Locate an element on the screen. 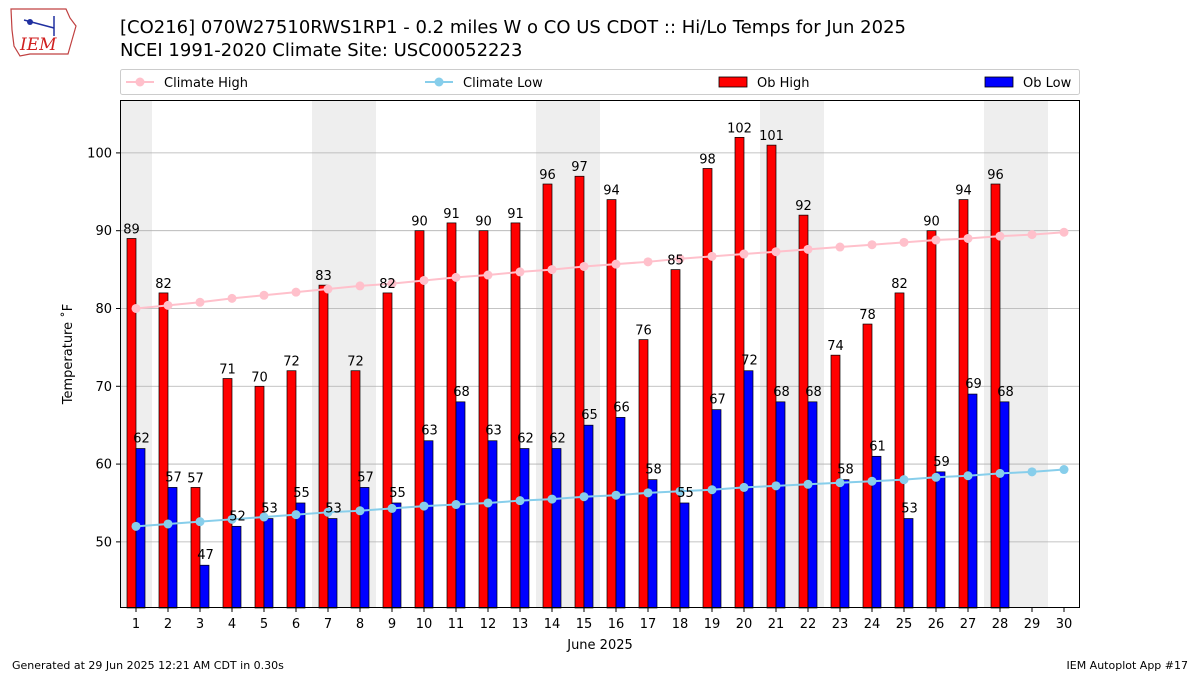 Image resolution: width=1200 pixels, height=675 pixels. x-tick-label: 7 is located at coordinates (328, 624).